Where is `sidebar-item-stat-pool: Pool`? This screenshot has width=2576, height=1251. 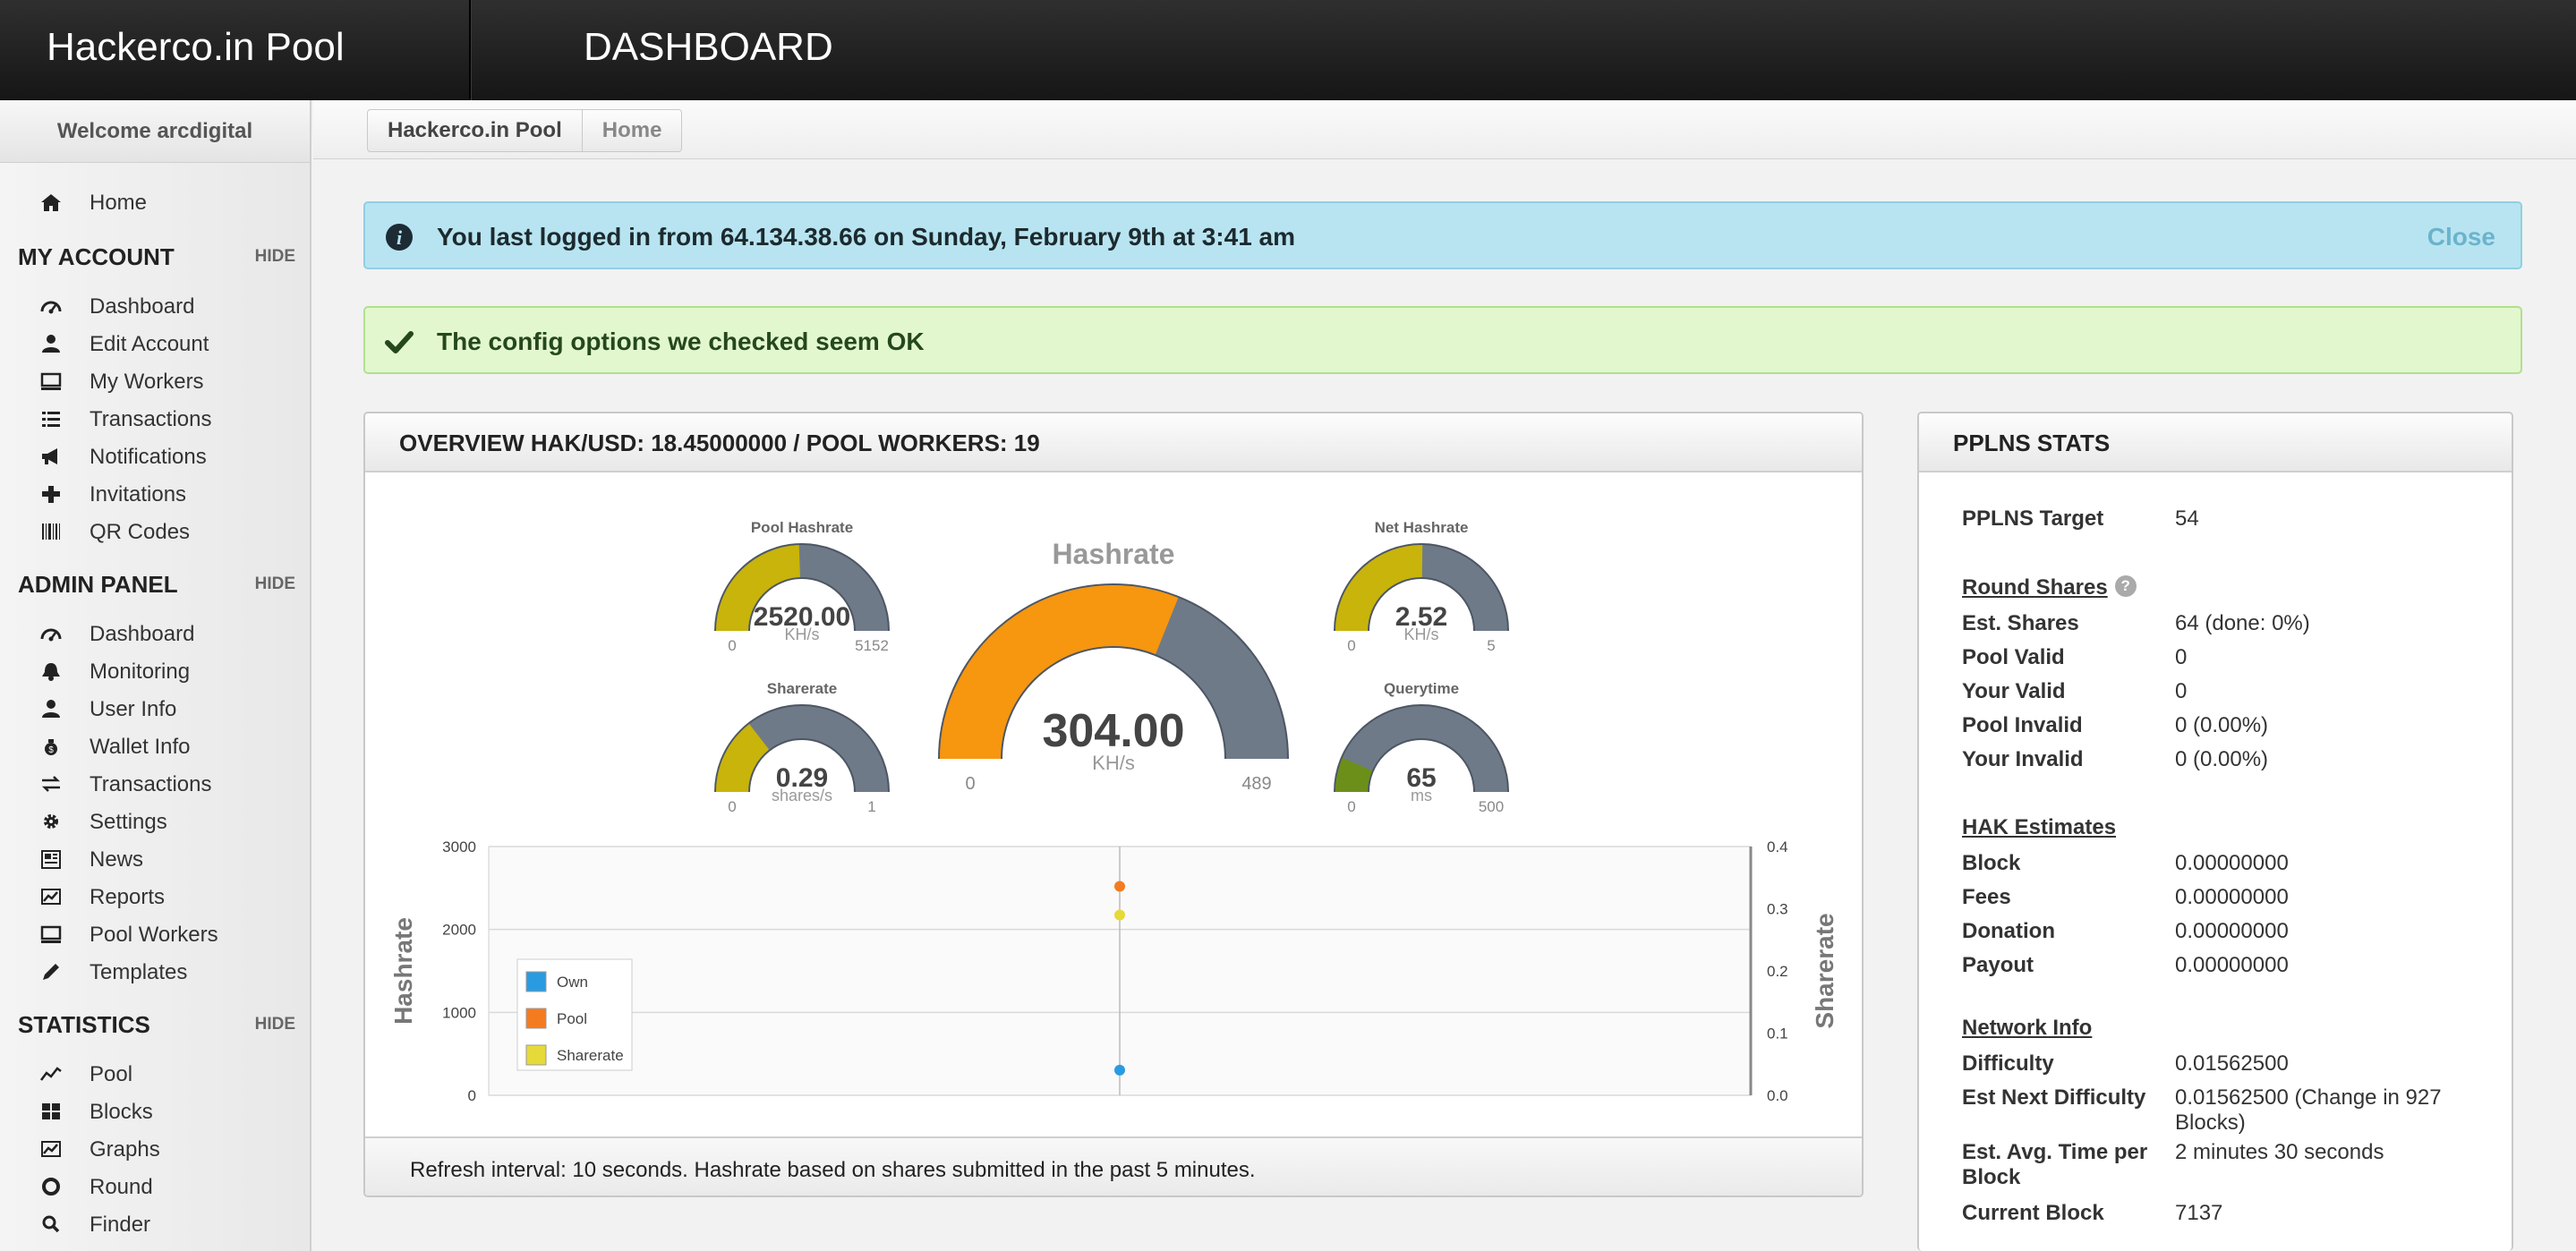 sidebar-item-stat-pool: Pool is located at coordinates (155, 1073).